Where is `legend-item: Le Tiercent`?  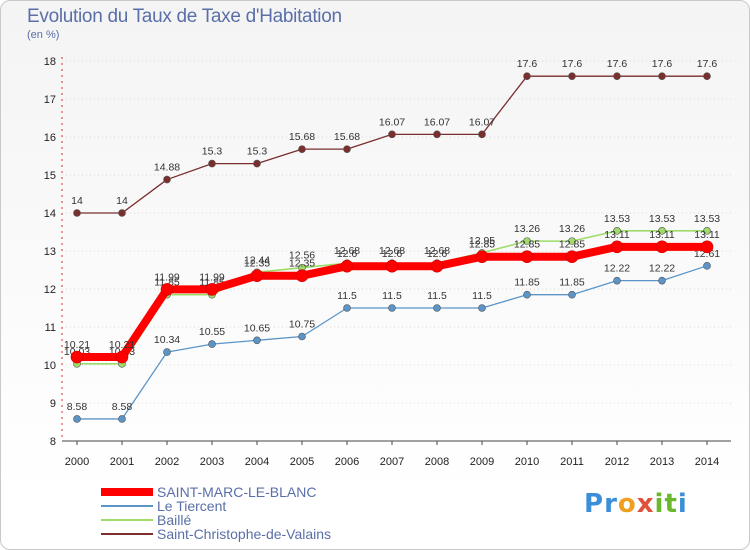
legend-item: Le Tiercent is located at coordinates (216, 506).